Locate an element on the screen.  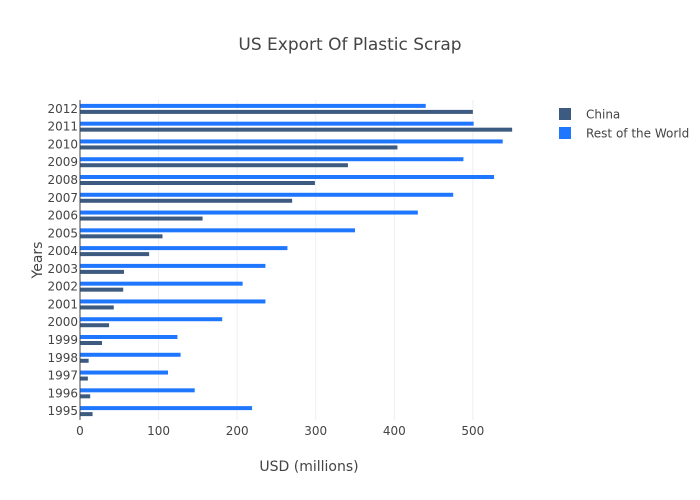
y-tick-label: 1997 is located at coordinates (62, 376).